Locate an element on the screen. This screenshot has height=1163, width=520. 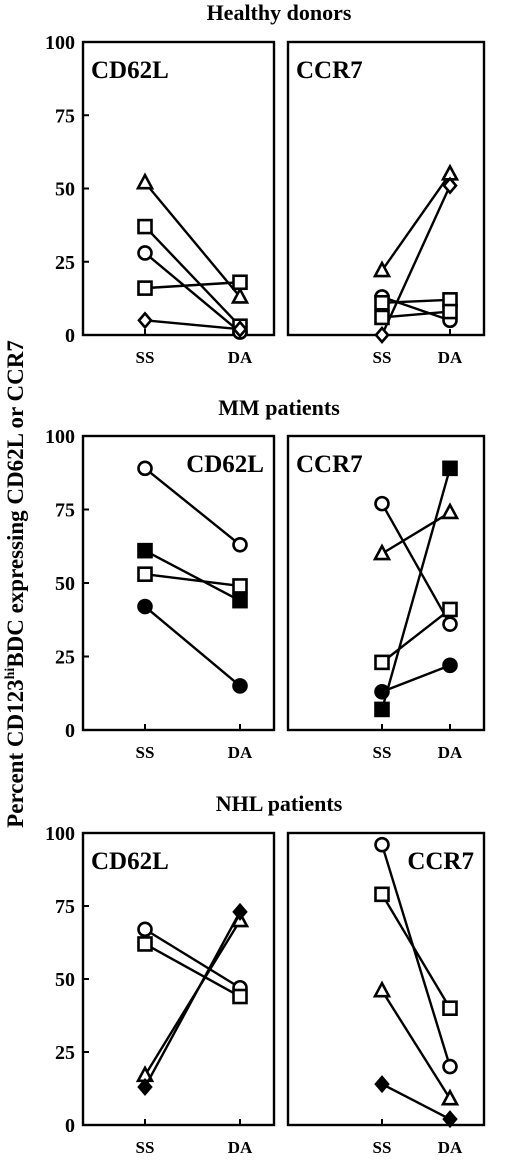
chart-title: MM patients is located at coordinates (279, 407).